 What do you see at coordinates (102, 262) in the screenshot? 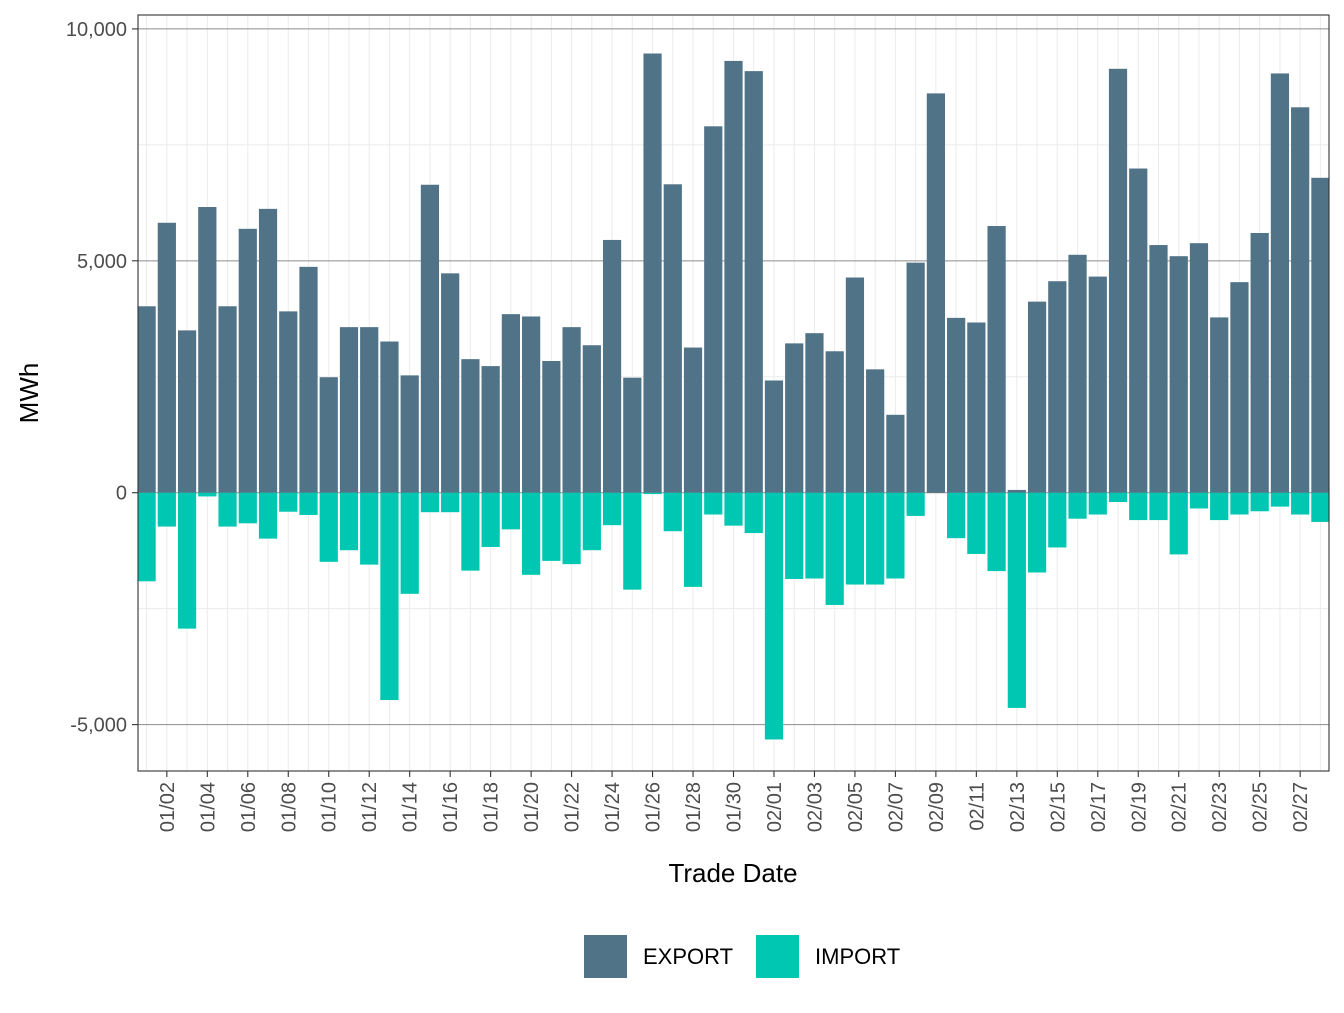
I see `y-tick-label: 5,000` at bounding box center [102, 262].